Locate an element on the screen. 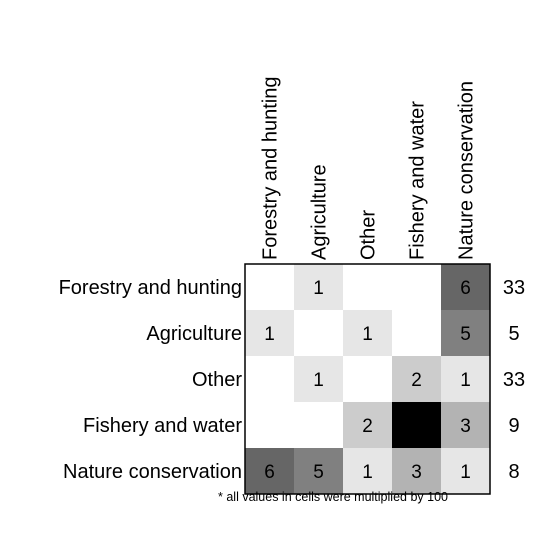 The width and height of the screenshot is (550, 535). row-total-label: 9 is located at coordinates (513, 426).